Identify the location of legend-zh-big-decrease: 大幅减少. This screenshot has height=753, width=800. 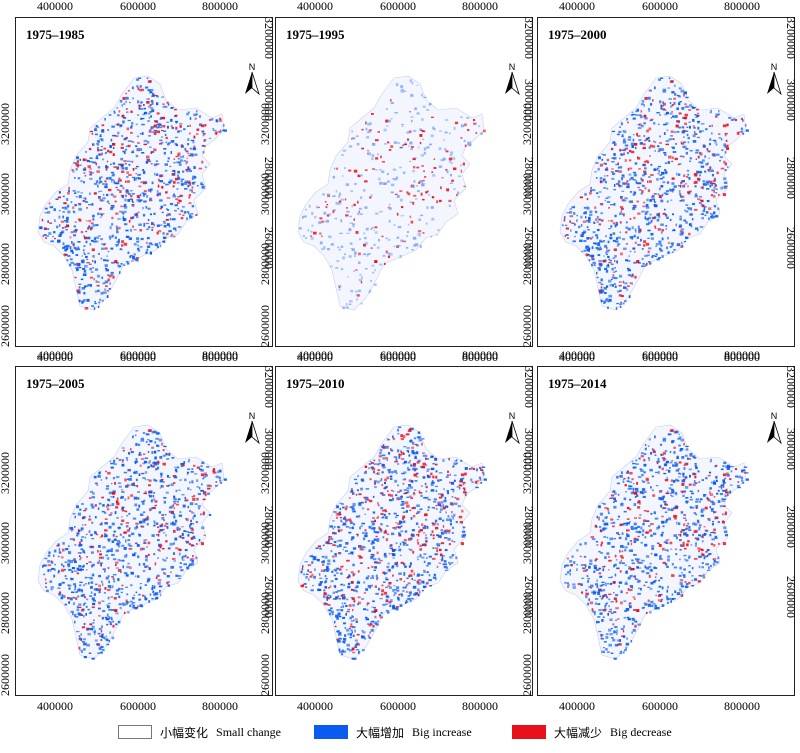
(578, 732).